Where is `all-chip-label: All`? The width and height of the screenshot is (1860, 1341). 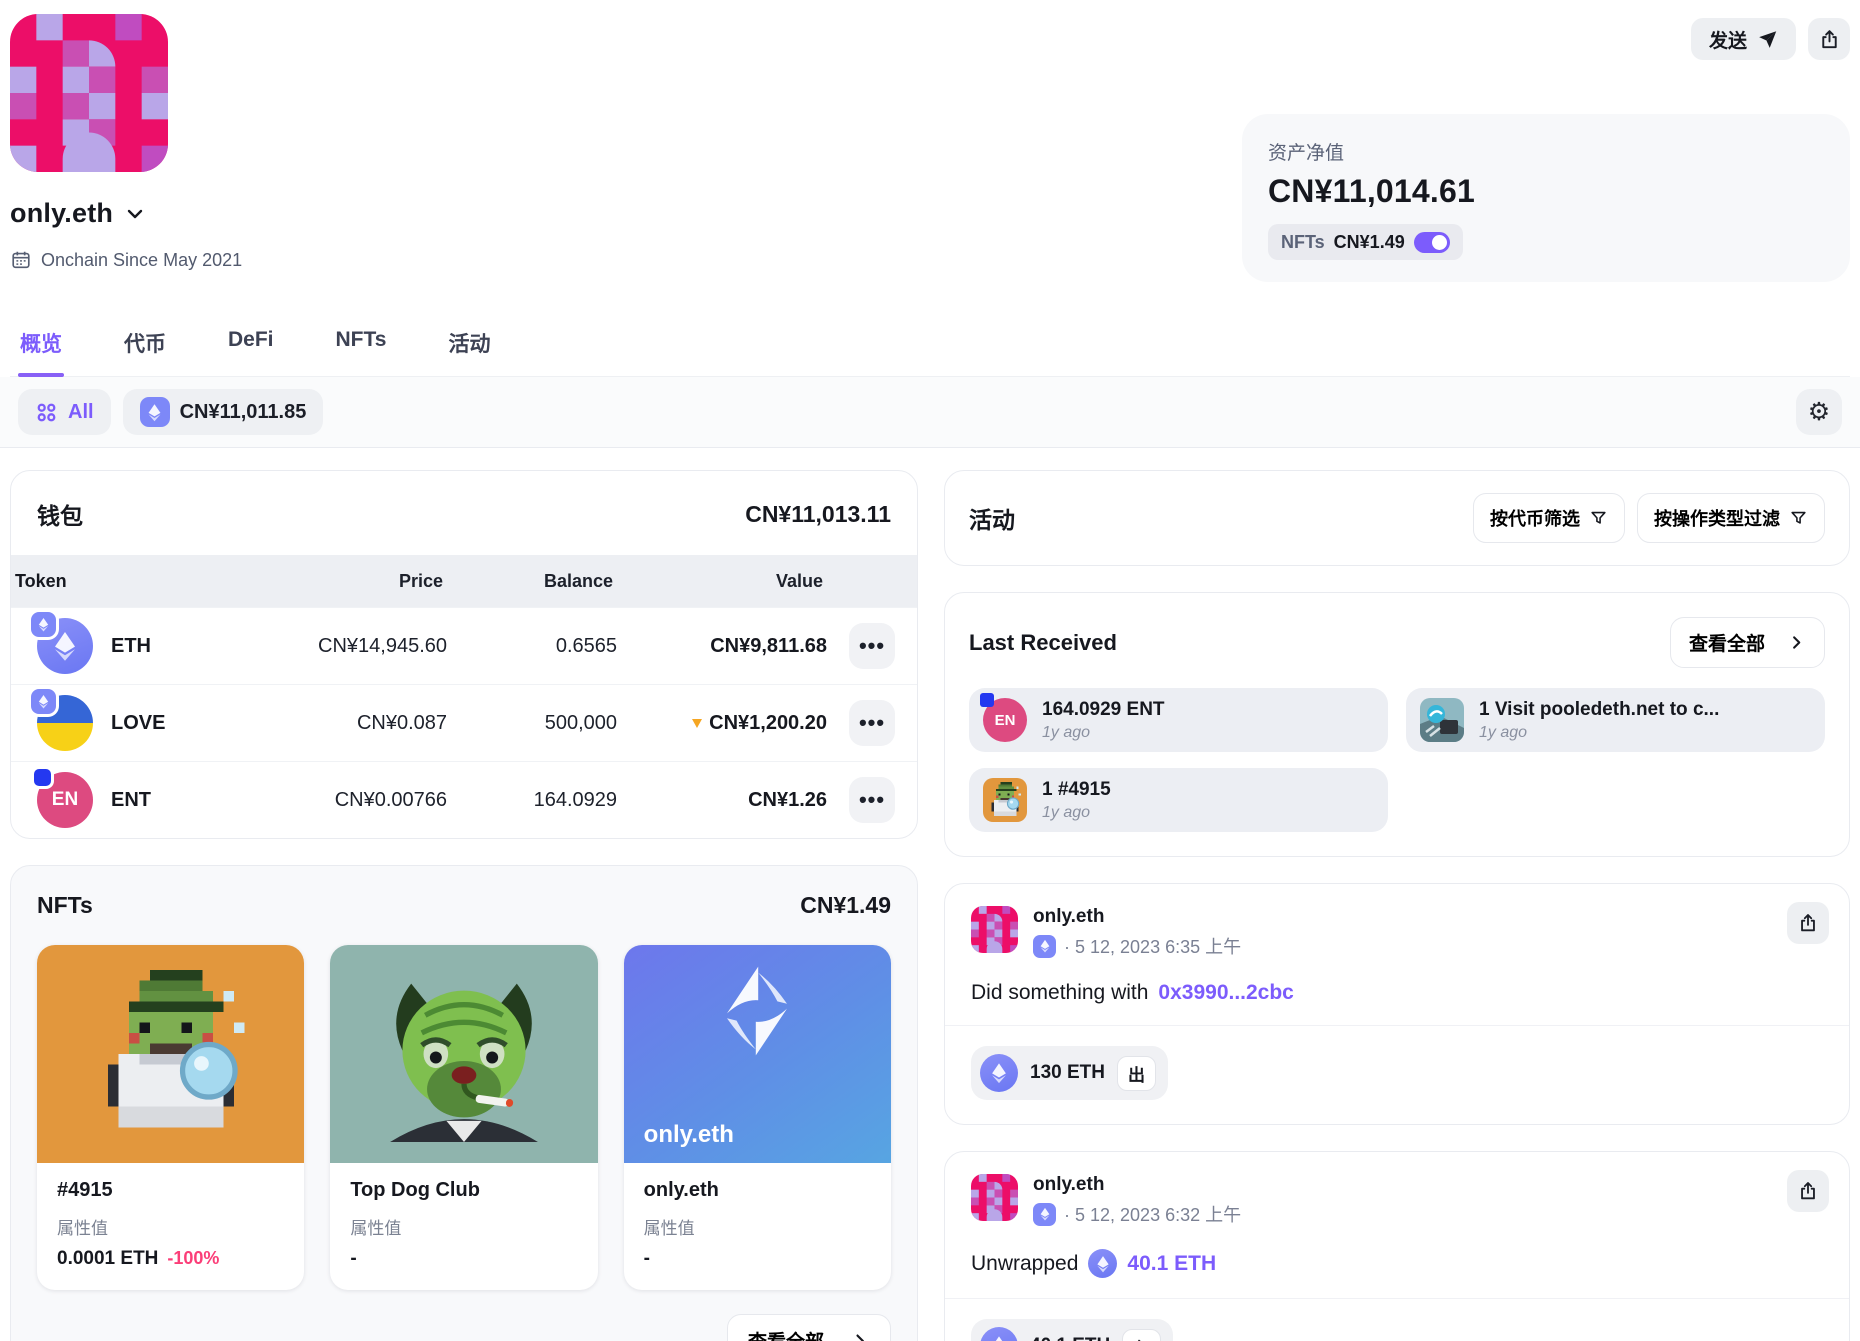 all-chip-label: All is located at coordinates (81, 411).